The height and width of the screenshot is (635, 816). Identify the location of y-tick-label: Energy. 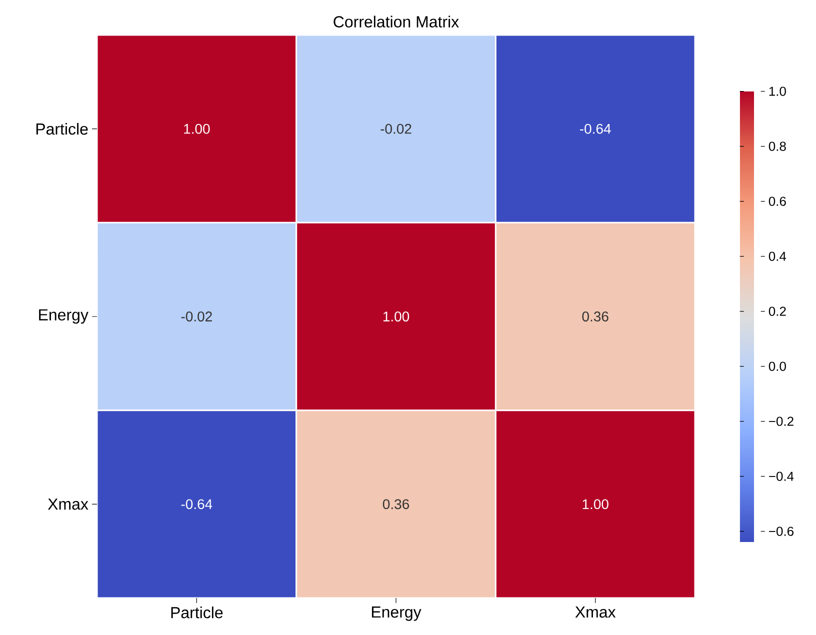
(63, 316).